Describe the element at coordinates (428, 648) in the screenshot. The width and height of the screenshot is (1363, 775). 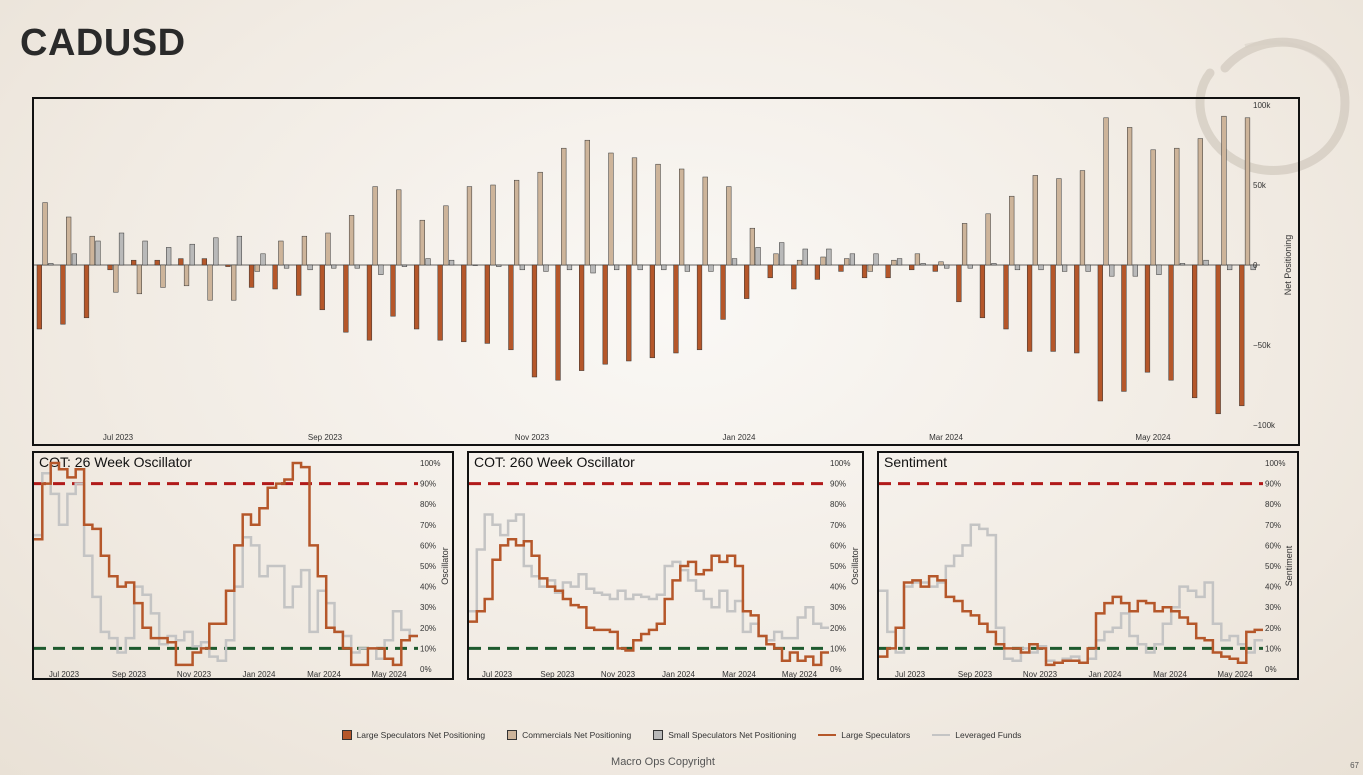
I see `y-tick-label: 10%` at that location.